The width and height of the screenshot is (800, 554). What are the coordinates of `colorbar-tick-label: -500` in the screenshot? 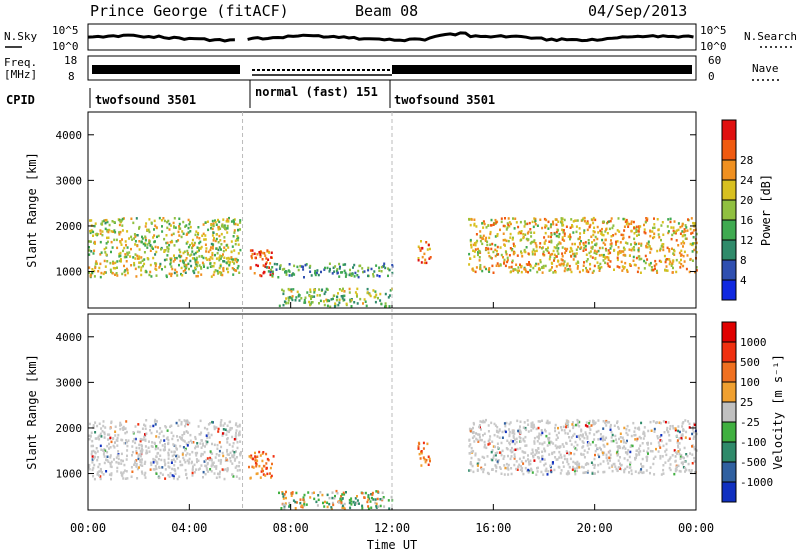 It's located at (753, 462).